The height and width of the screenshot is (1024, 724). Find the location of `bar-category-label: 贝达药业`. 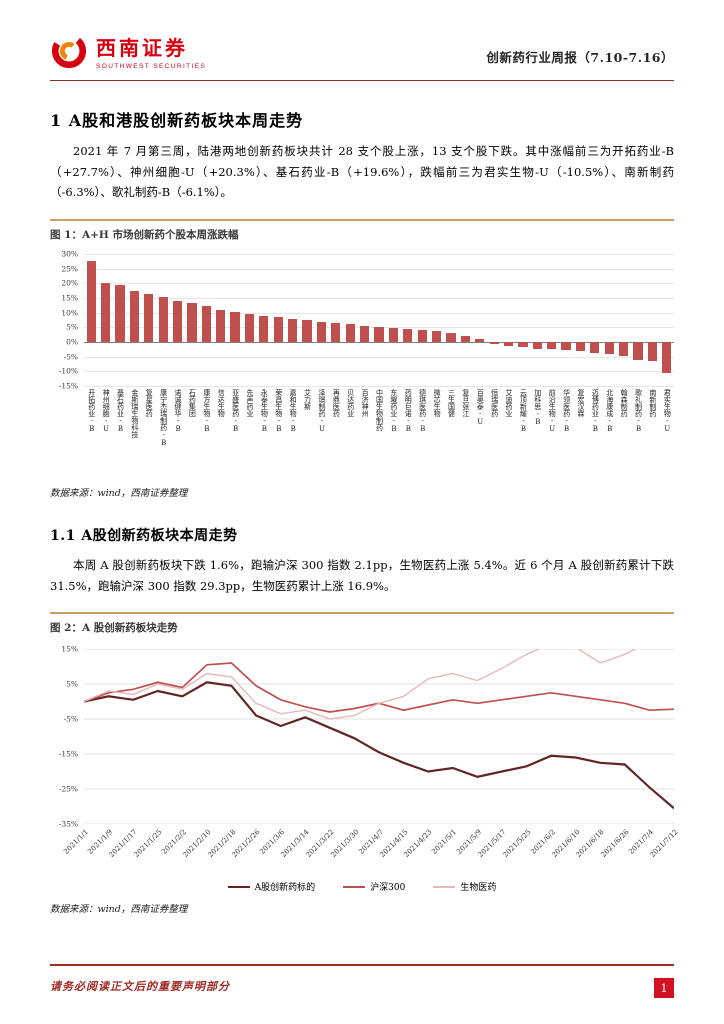

bar-category-label: 贝达药业 is located at coordinates (350, 403).